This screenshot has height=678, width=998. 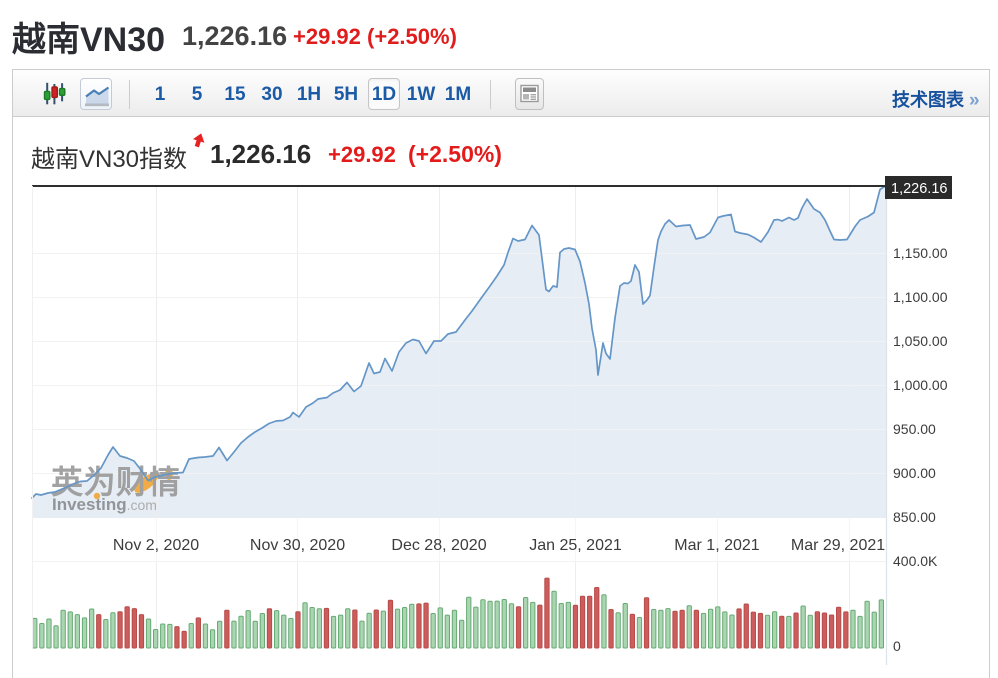 What do you see at coordinates (297, 545) in the screenshot?
I see `svg-text: Nov 30, 2020` at bounding box center [297, 545].